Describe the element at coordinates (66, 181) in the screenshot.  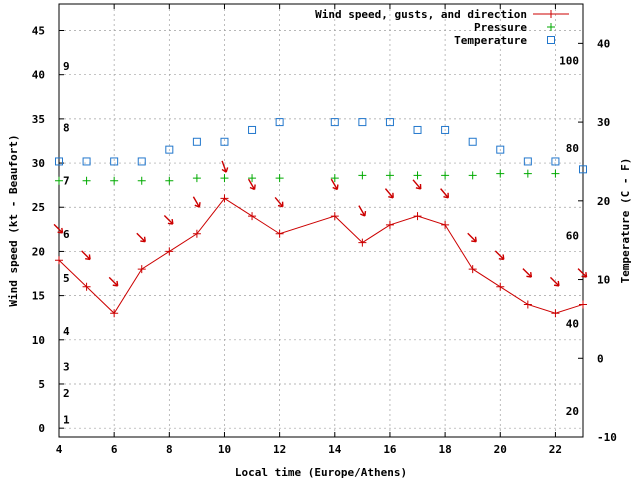
I see `beaufort-label: 7` at that location.